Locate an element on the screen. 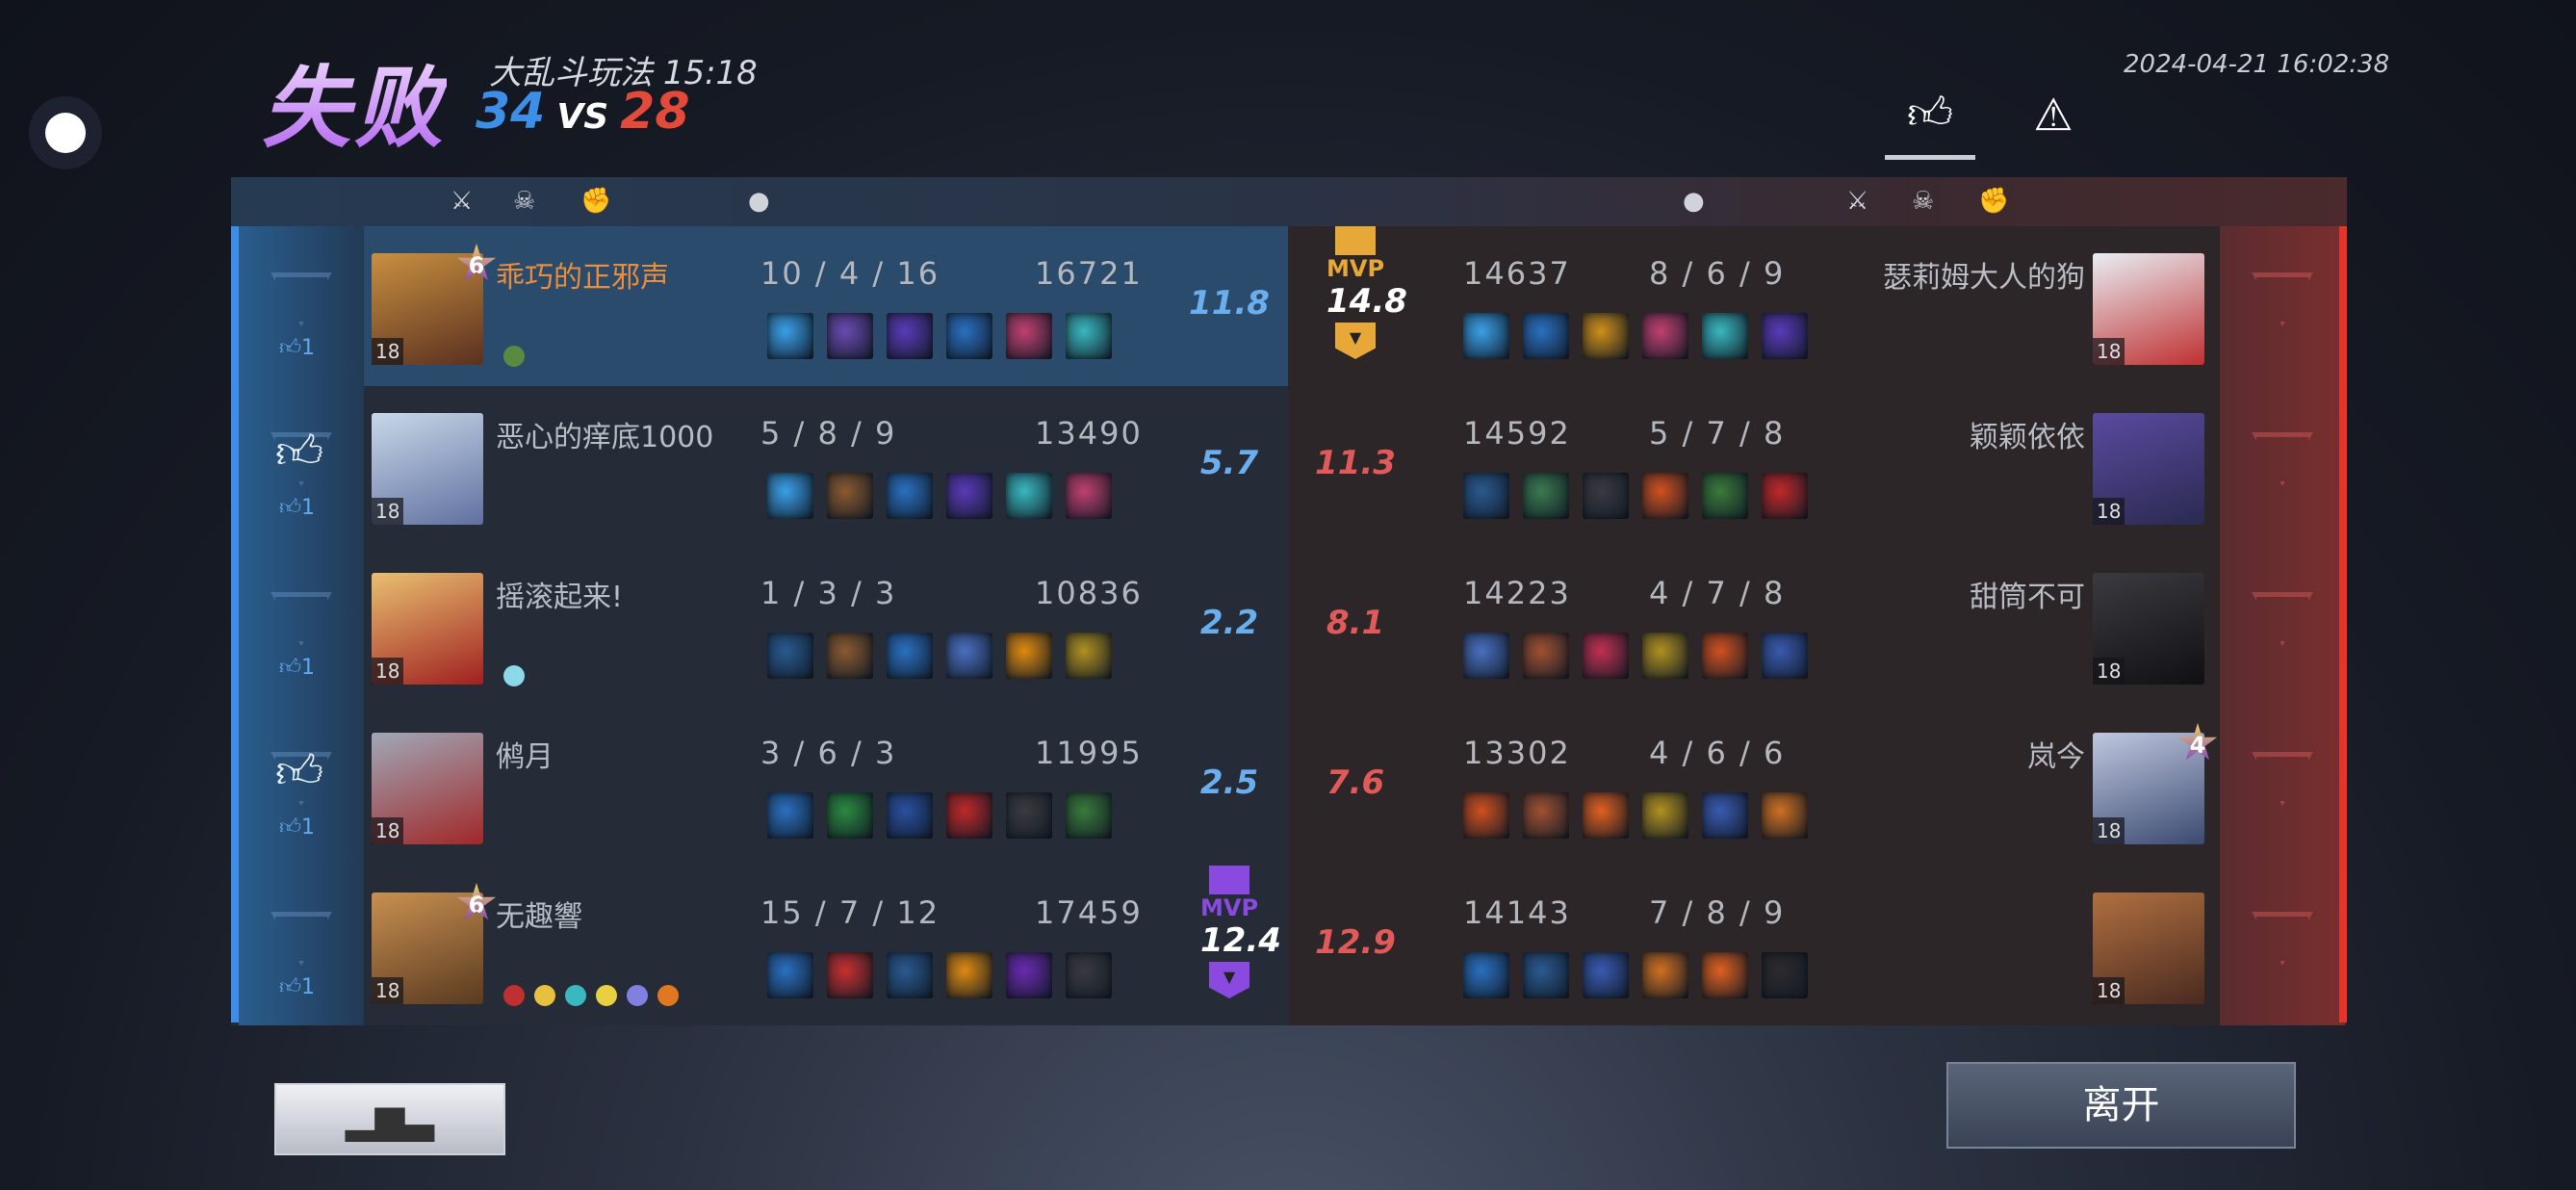 Image resolution: width=2576 pixels, height=1190 pixels. floating-menu-button is located at coordinates (65, 133).